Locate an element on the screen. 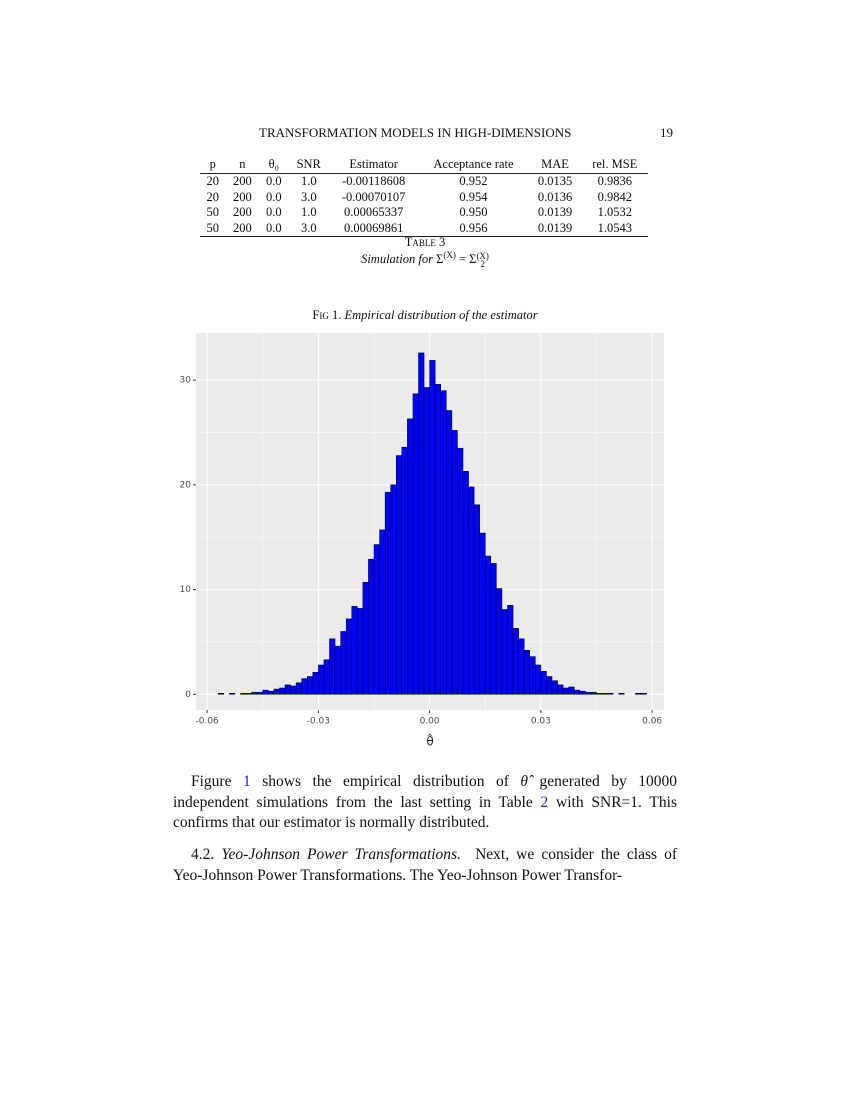 This screenshot has width=850, height=1100. x-tick-label: 0.03 is located at coordinates (541, 722).